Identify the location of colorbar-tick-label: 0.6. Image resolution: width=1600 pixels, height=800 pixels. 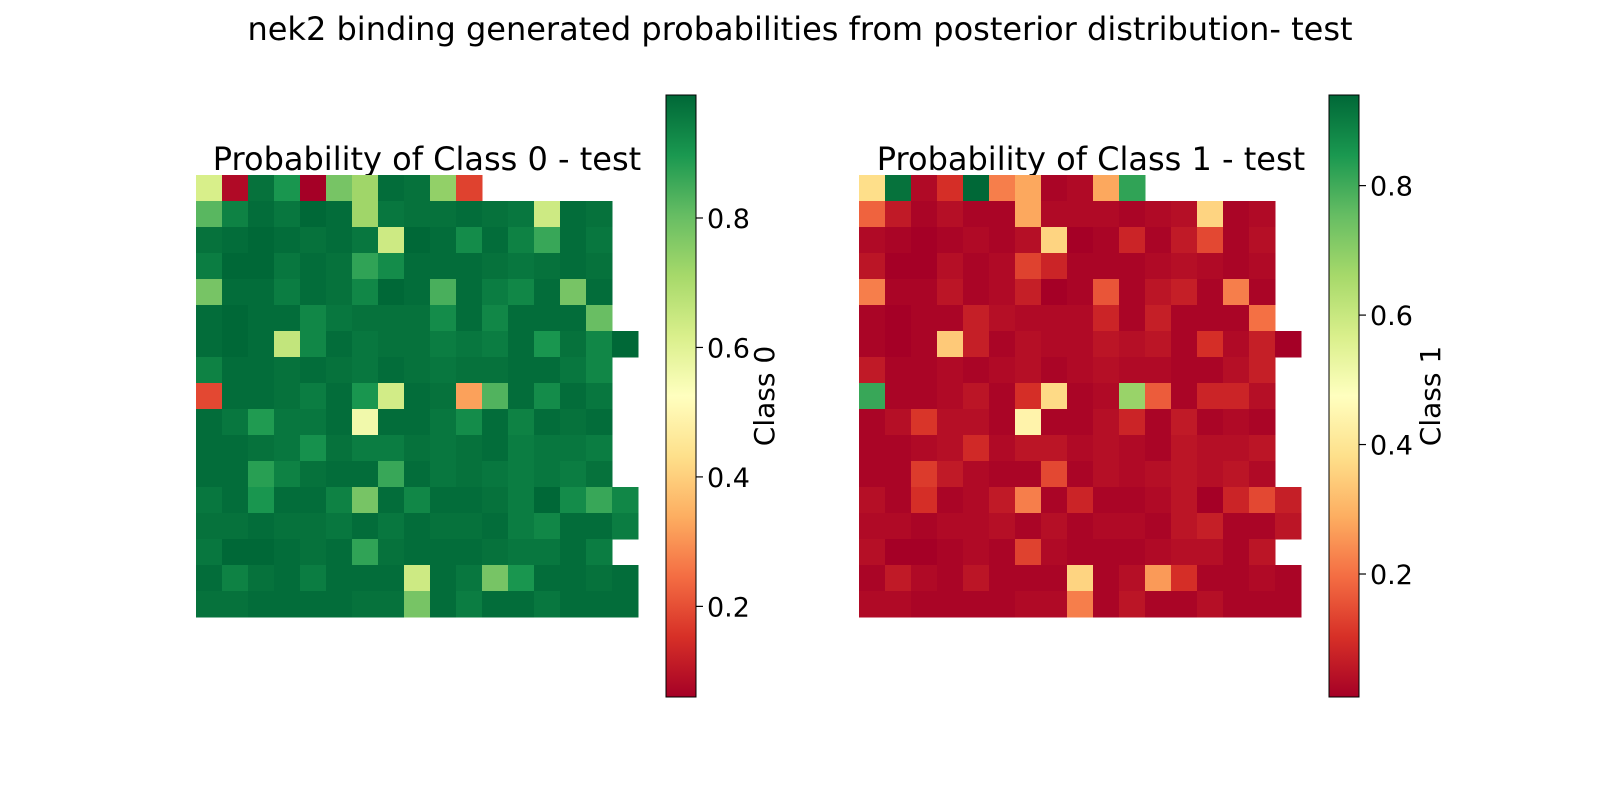
(728, 348).